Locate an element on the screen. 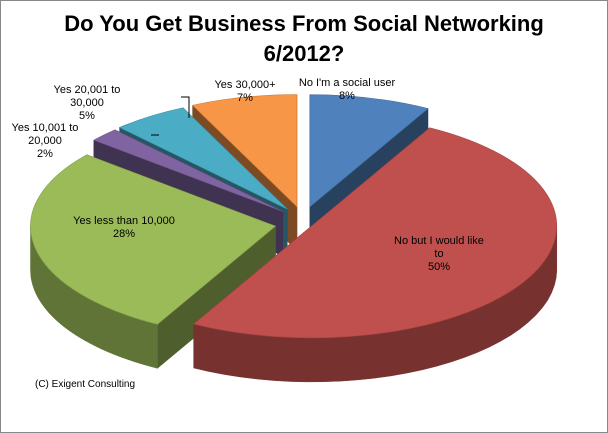 This screenshot has height=433, width=608. copyright-credit: (C) Exigent Consulting is located at coordinates (85, 384).